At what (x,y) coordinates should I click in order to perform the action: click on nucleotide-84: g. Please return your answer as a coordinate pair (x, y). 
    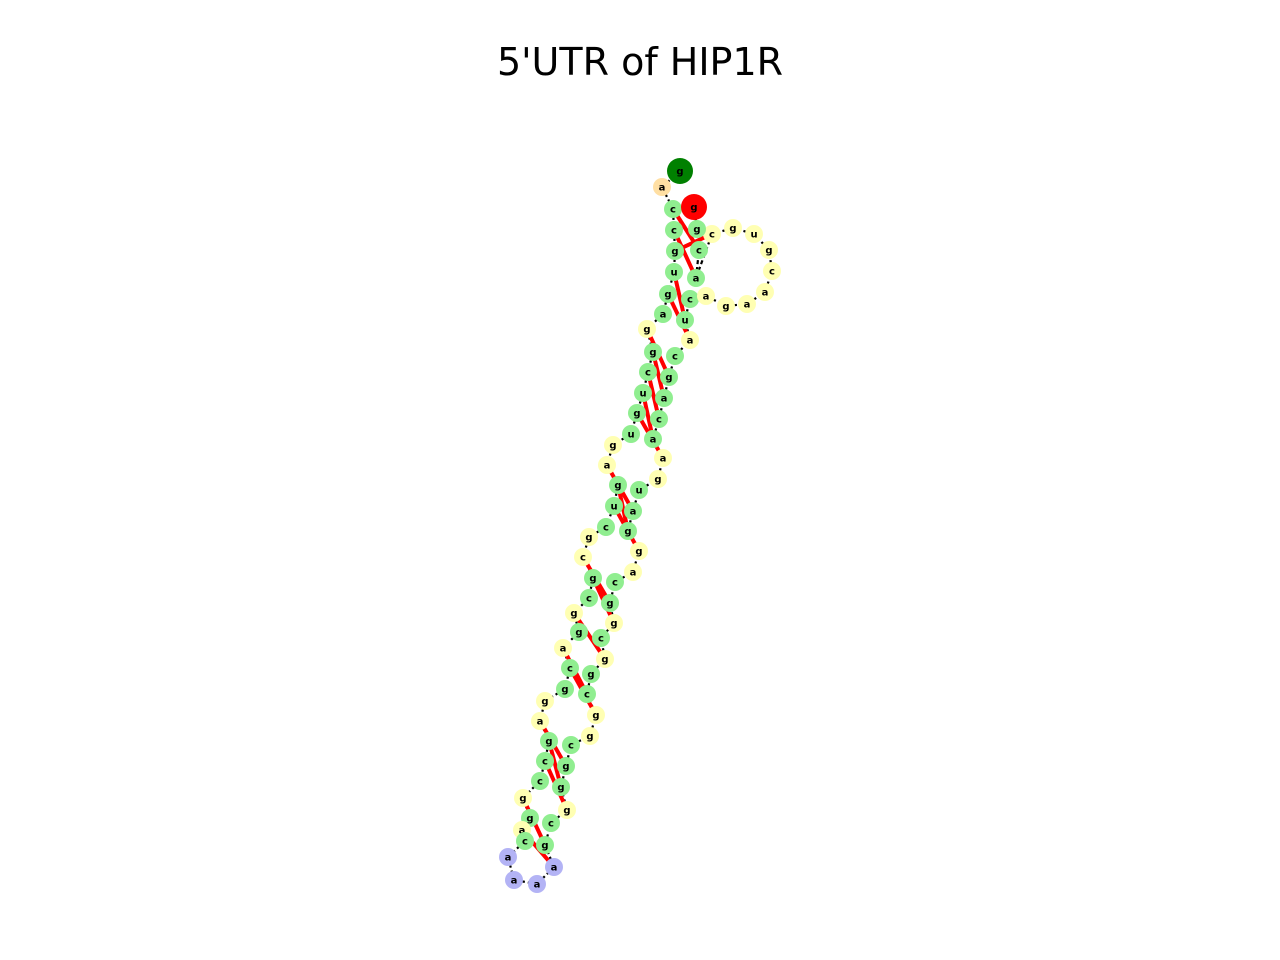
    Looking at the image, I should click on (694, 207).